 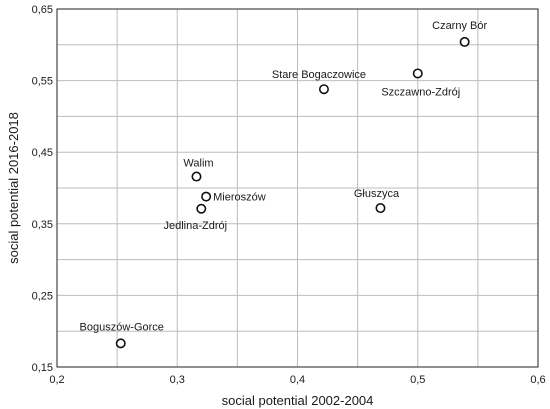 I want to click on y-tick-label: 0,65, so click(x=42, y=10).